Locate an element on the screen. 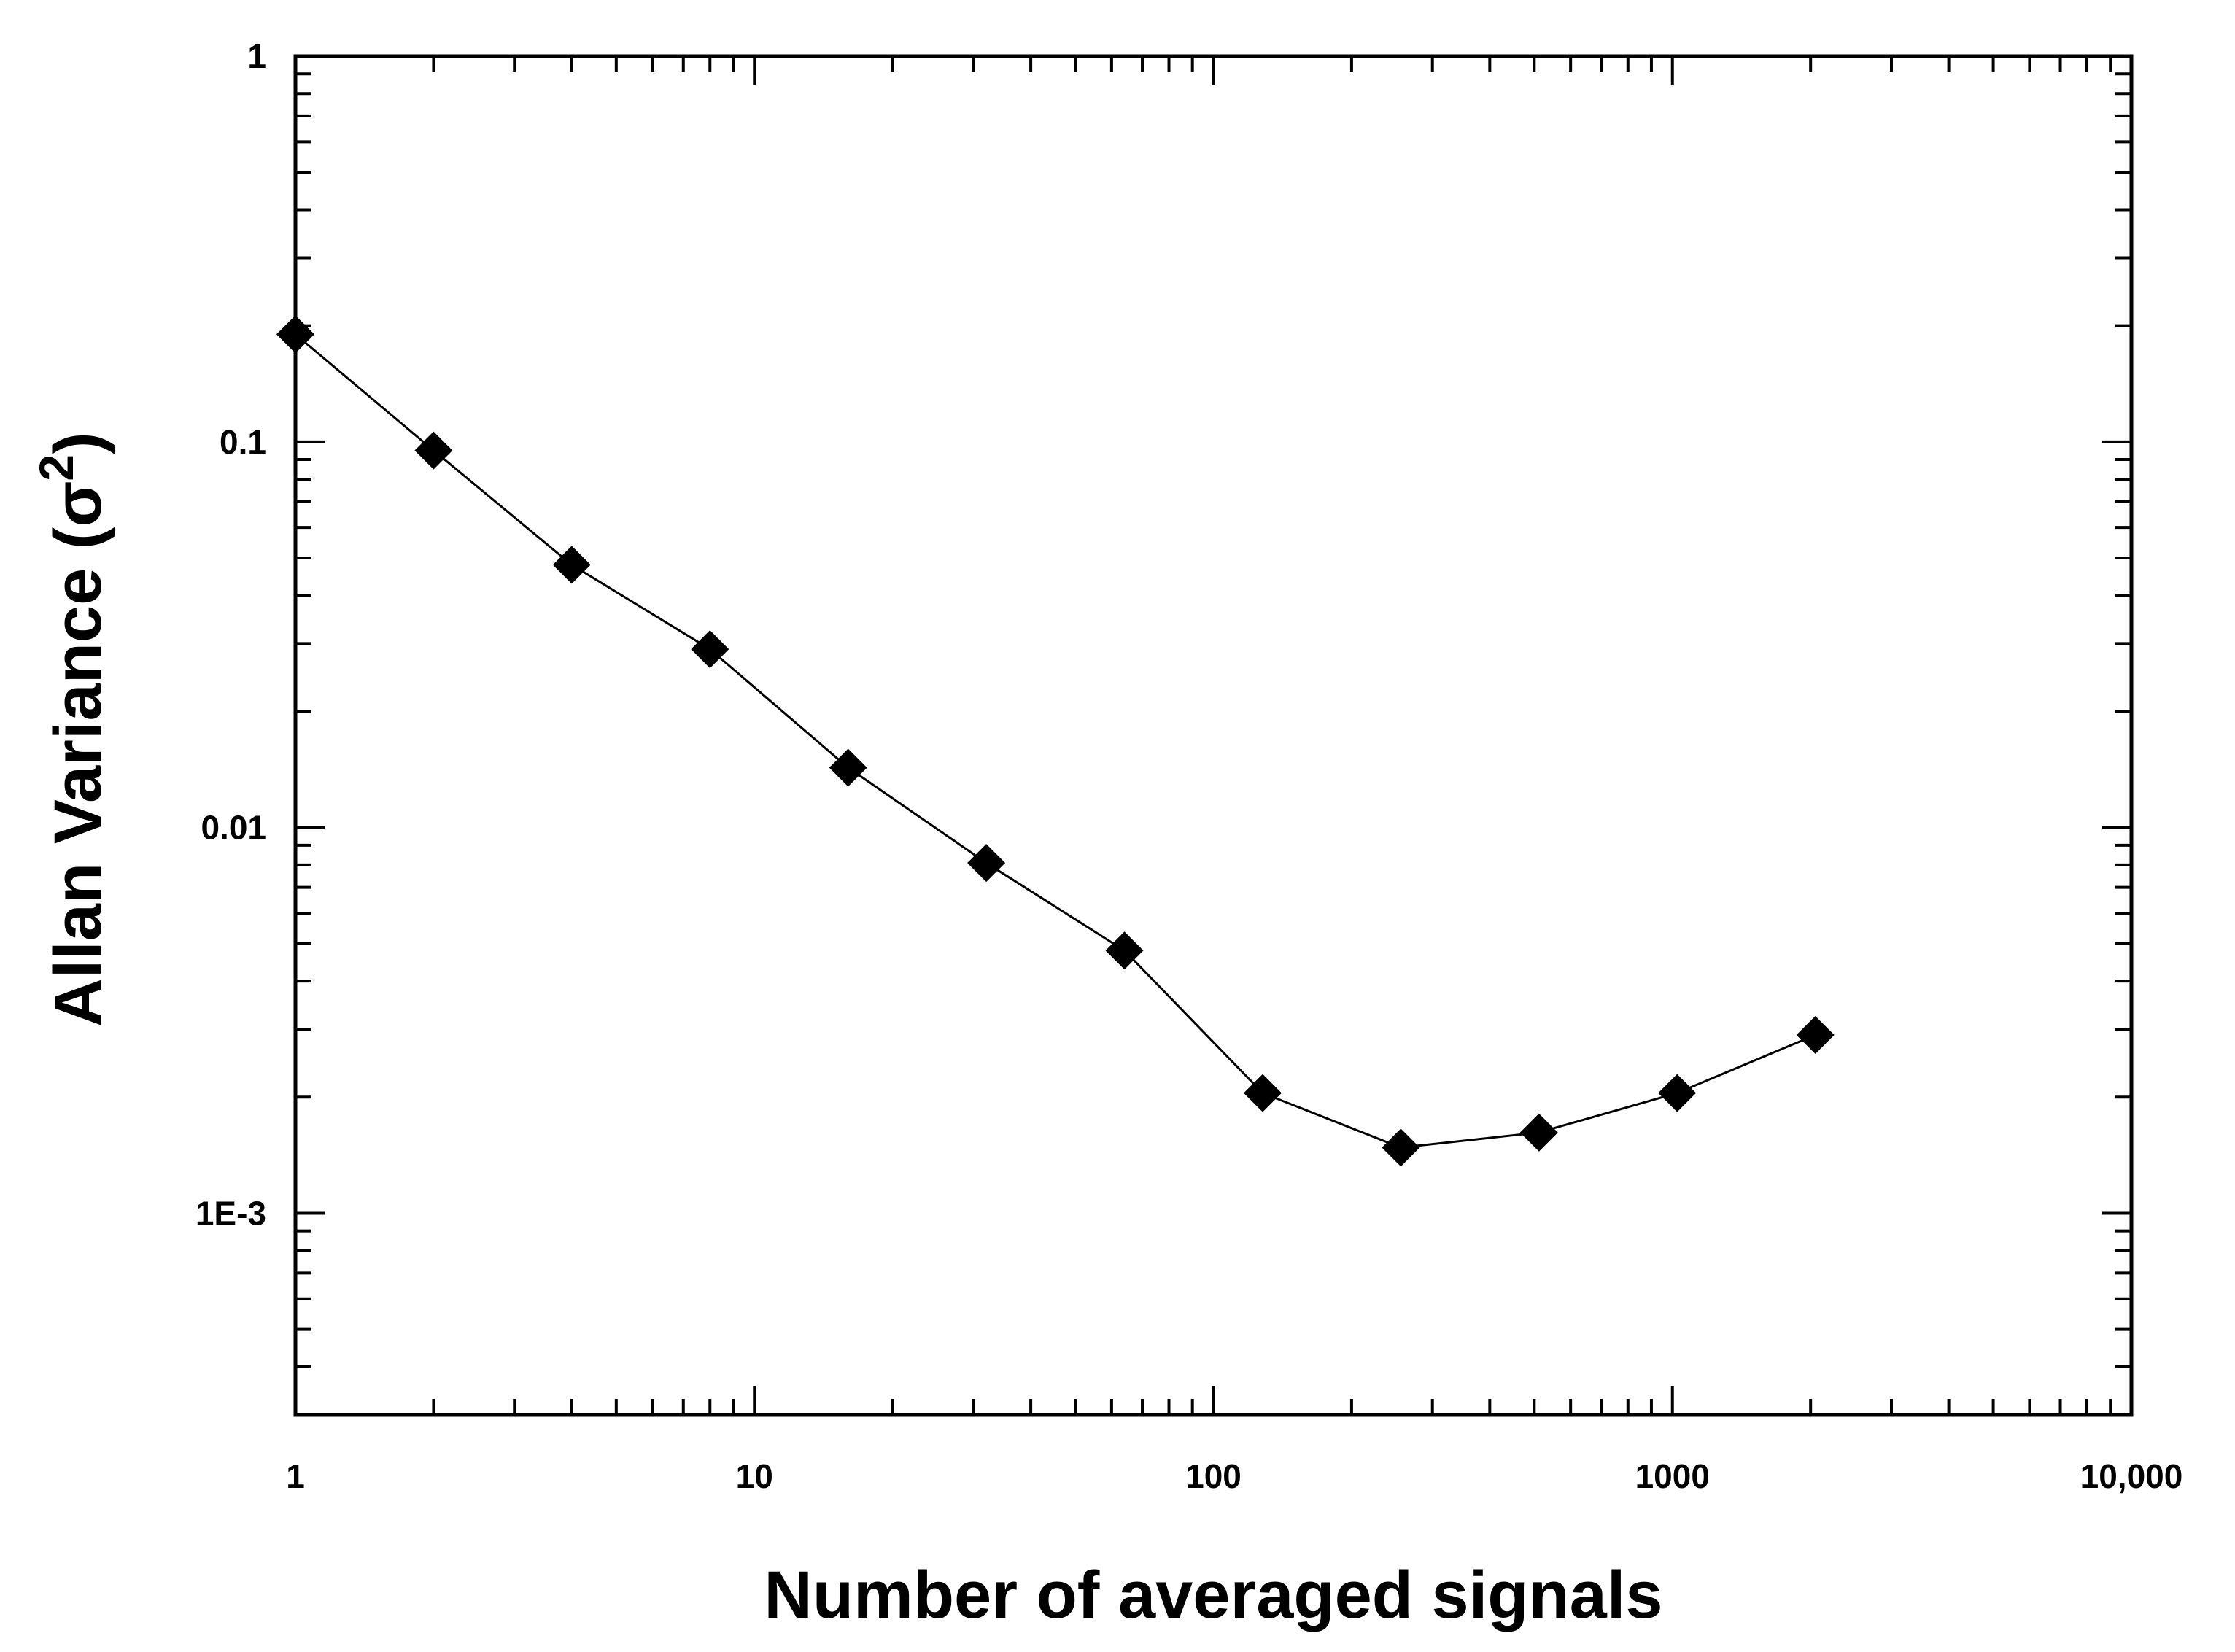  x-tick-label: 1 is located at coordinates (295, 1476).